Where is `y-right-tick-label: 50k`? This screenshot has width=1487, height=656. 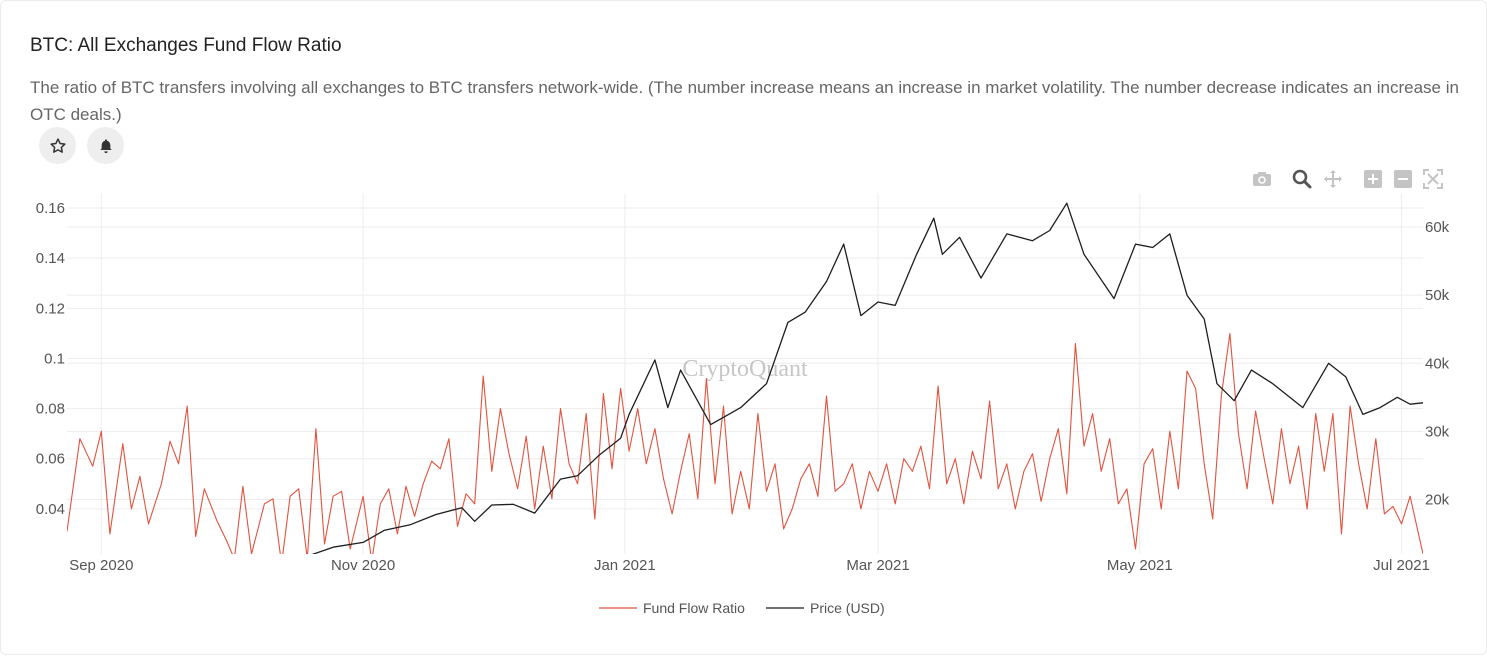
y-right-tick-label: 50k is located at coordinates (1437, 295).